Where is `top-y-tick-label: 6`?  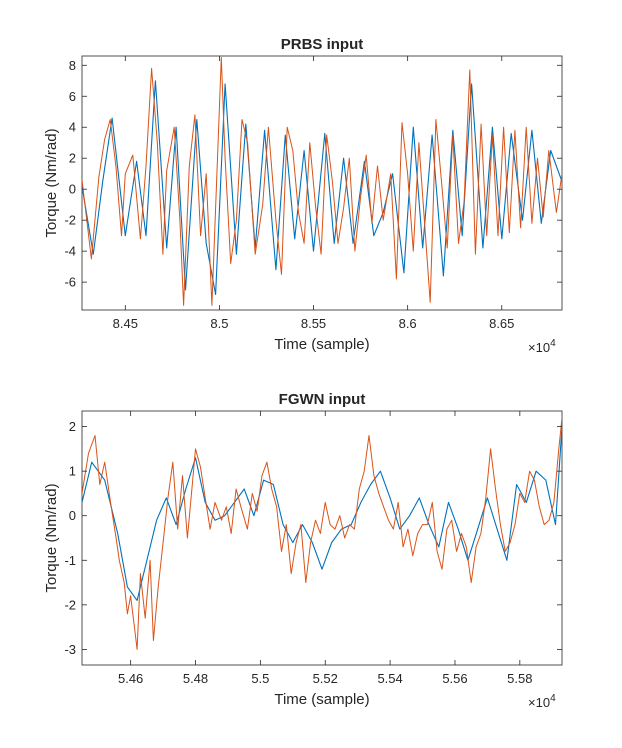
top-y-tick-label: 6 is located at coordinates (72, 96).